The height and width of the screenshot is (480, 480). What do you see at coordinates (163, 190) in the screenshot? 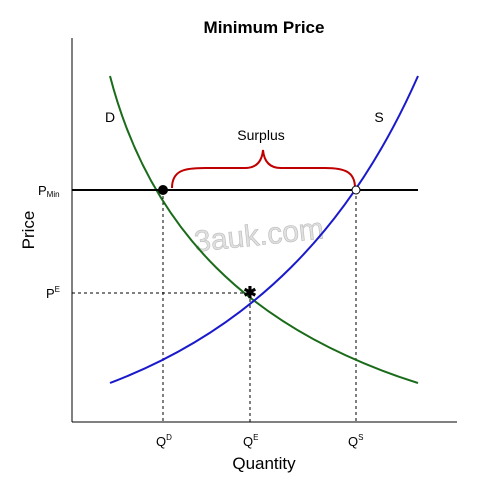
I see `demand-point` at bounding box center [163, 190].